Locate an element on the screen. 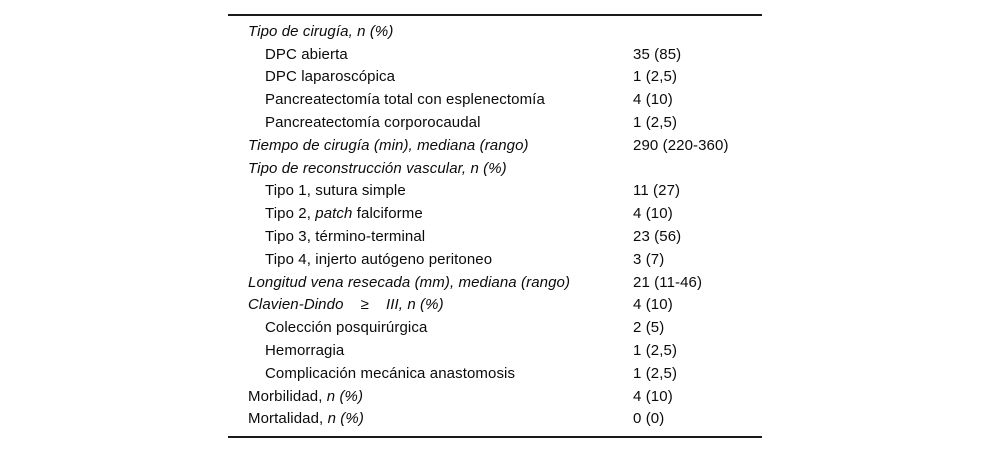 This screenshot has height=451, width=1000. row-label-part: patch is located at coordinates (334, 214).